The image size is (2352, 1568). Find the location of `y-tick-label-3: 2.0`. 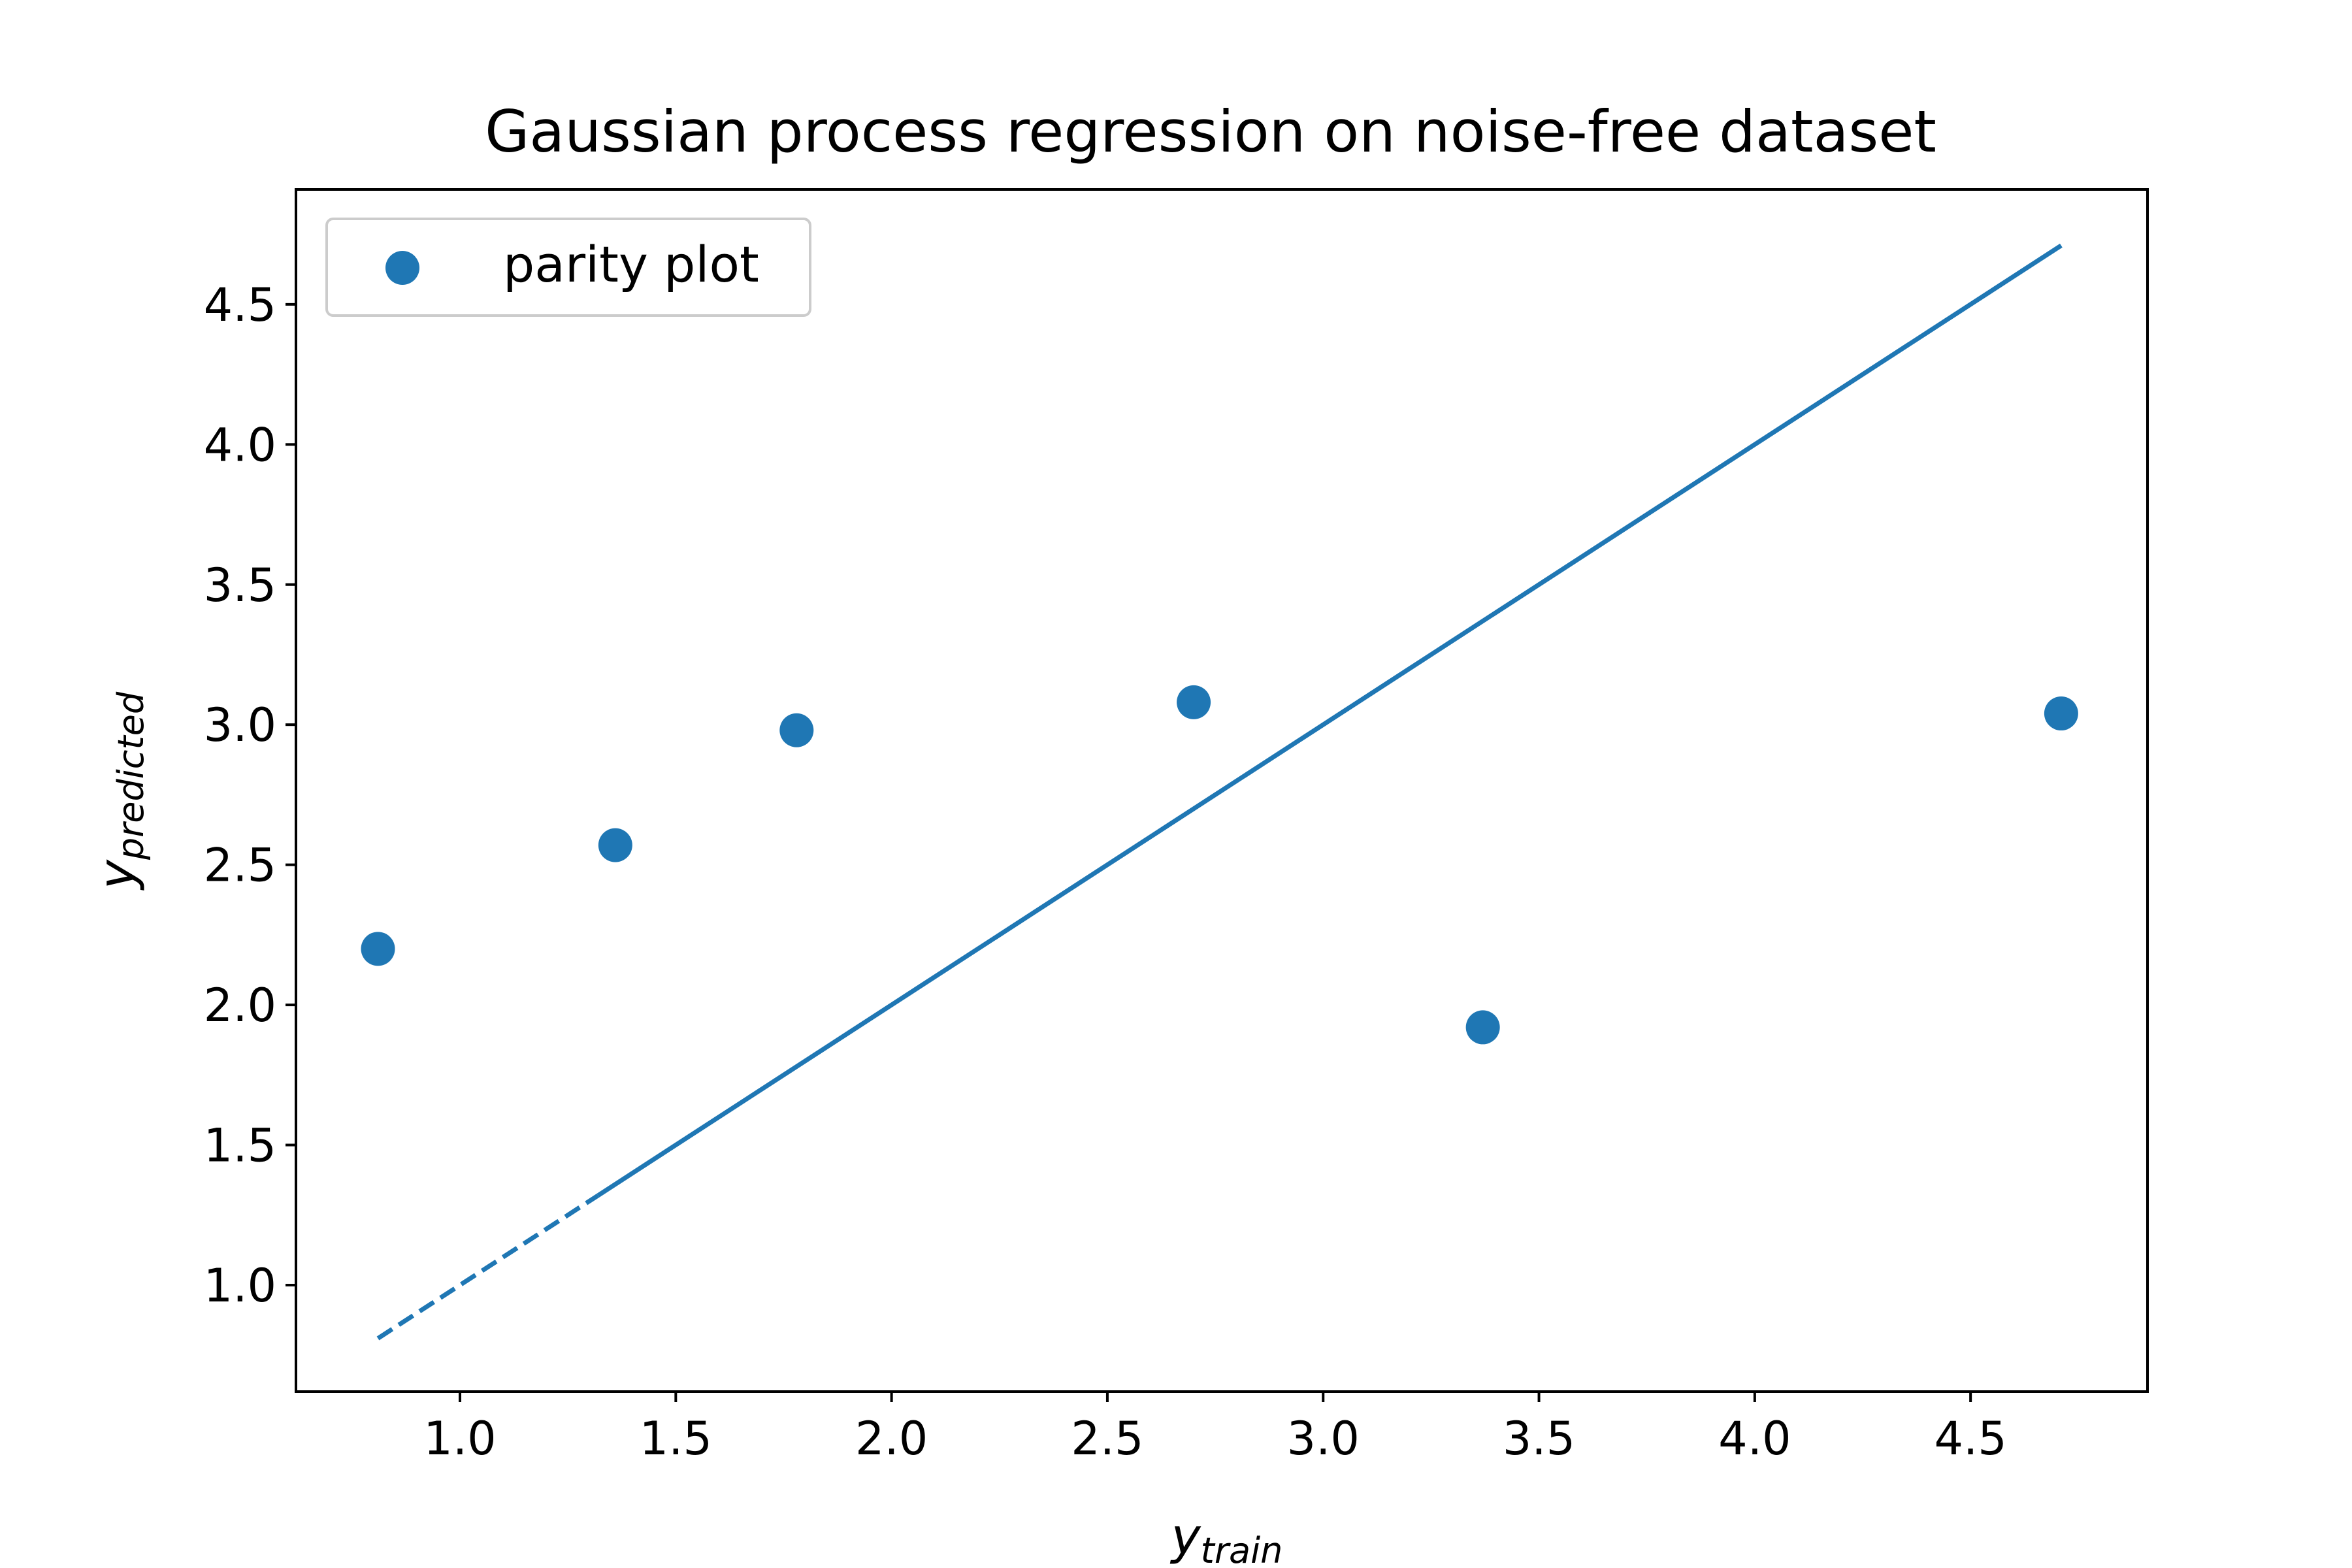

y-tick-label-3: 2.0 is located at coordinates (240, 1005).